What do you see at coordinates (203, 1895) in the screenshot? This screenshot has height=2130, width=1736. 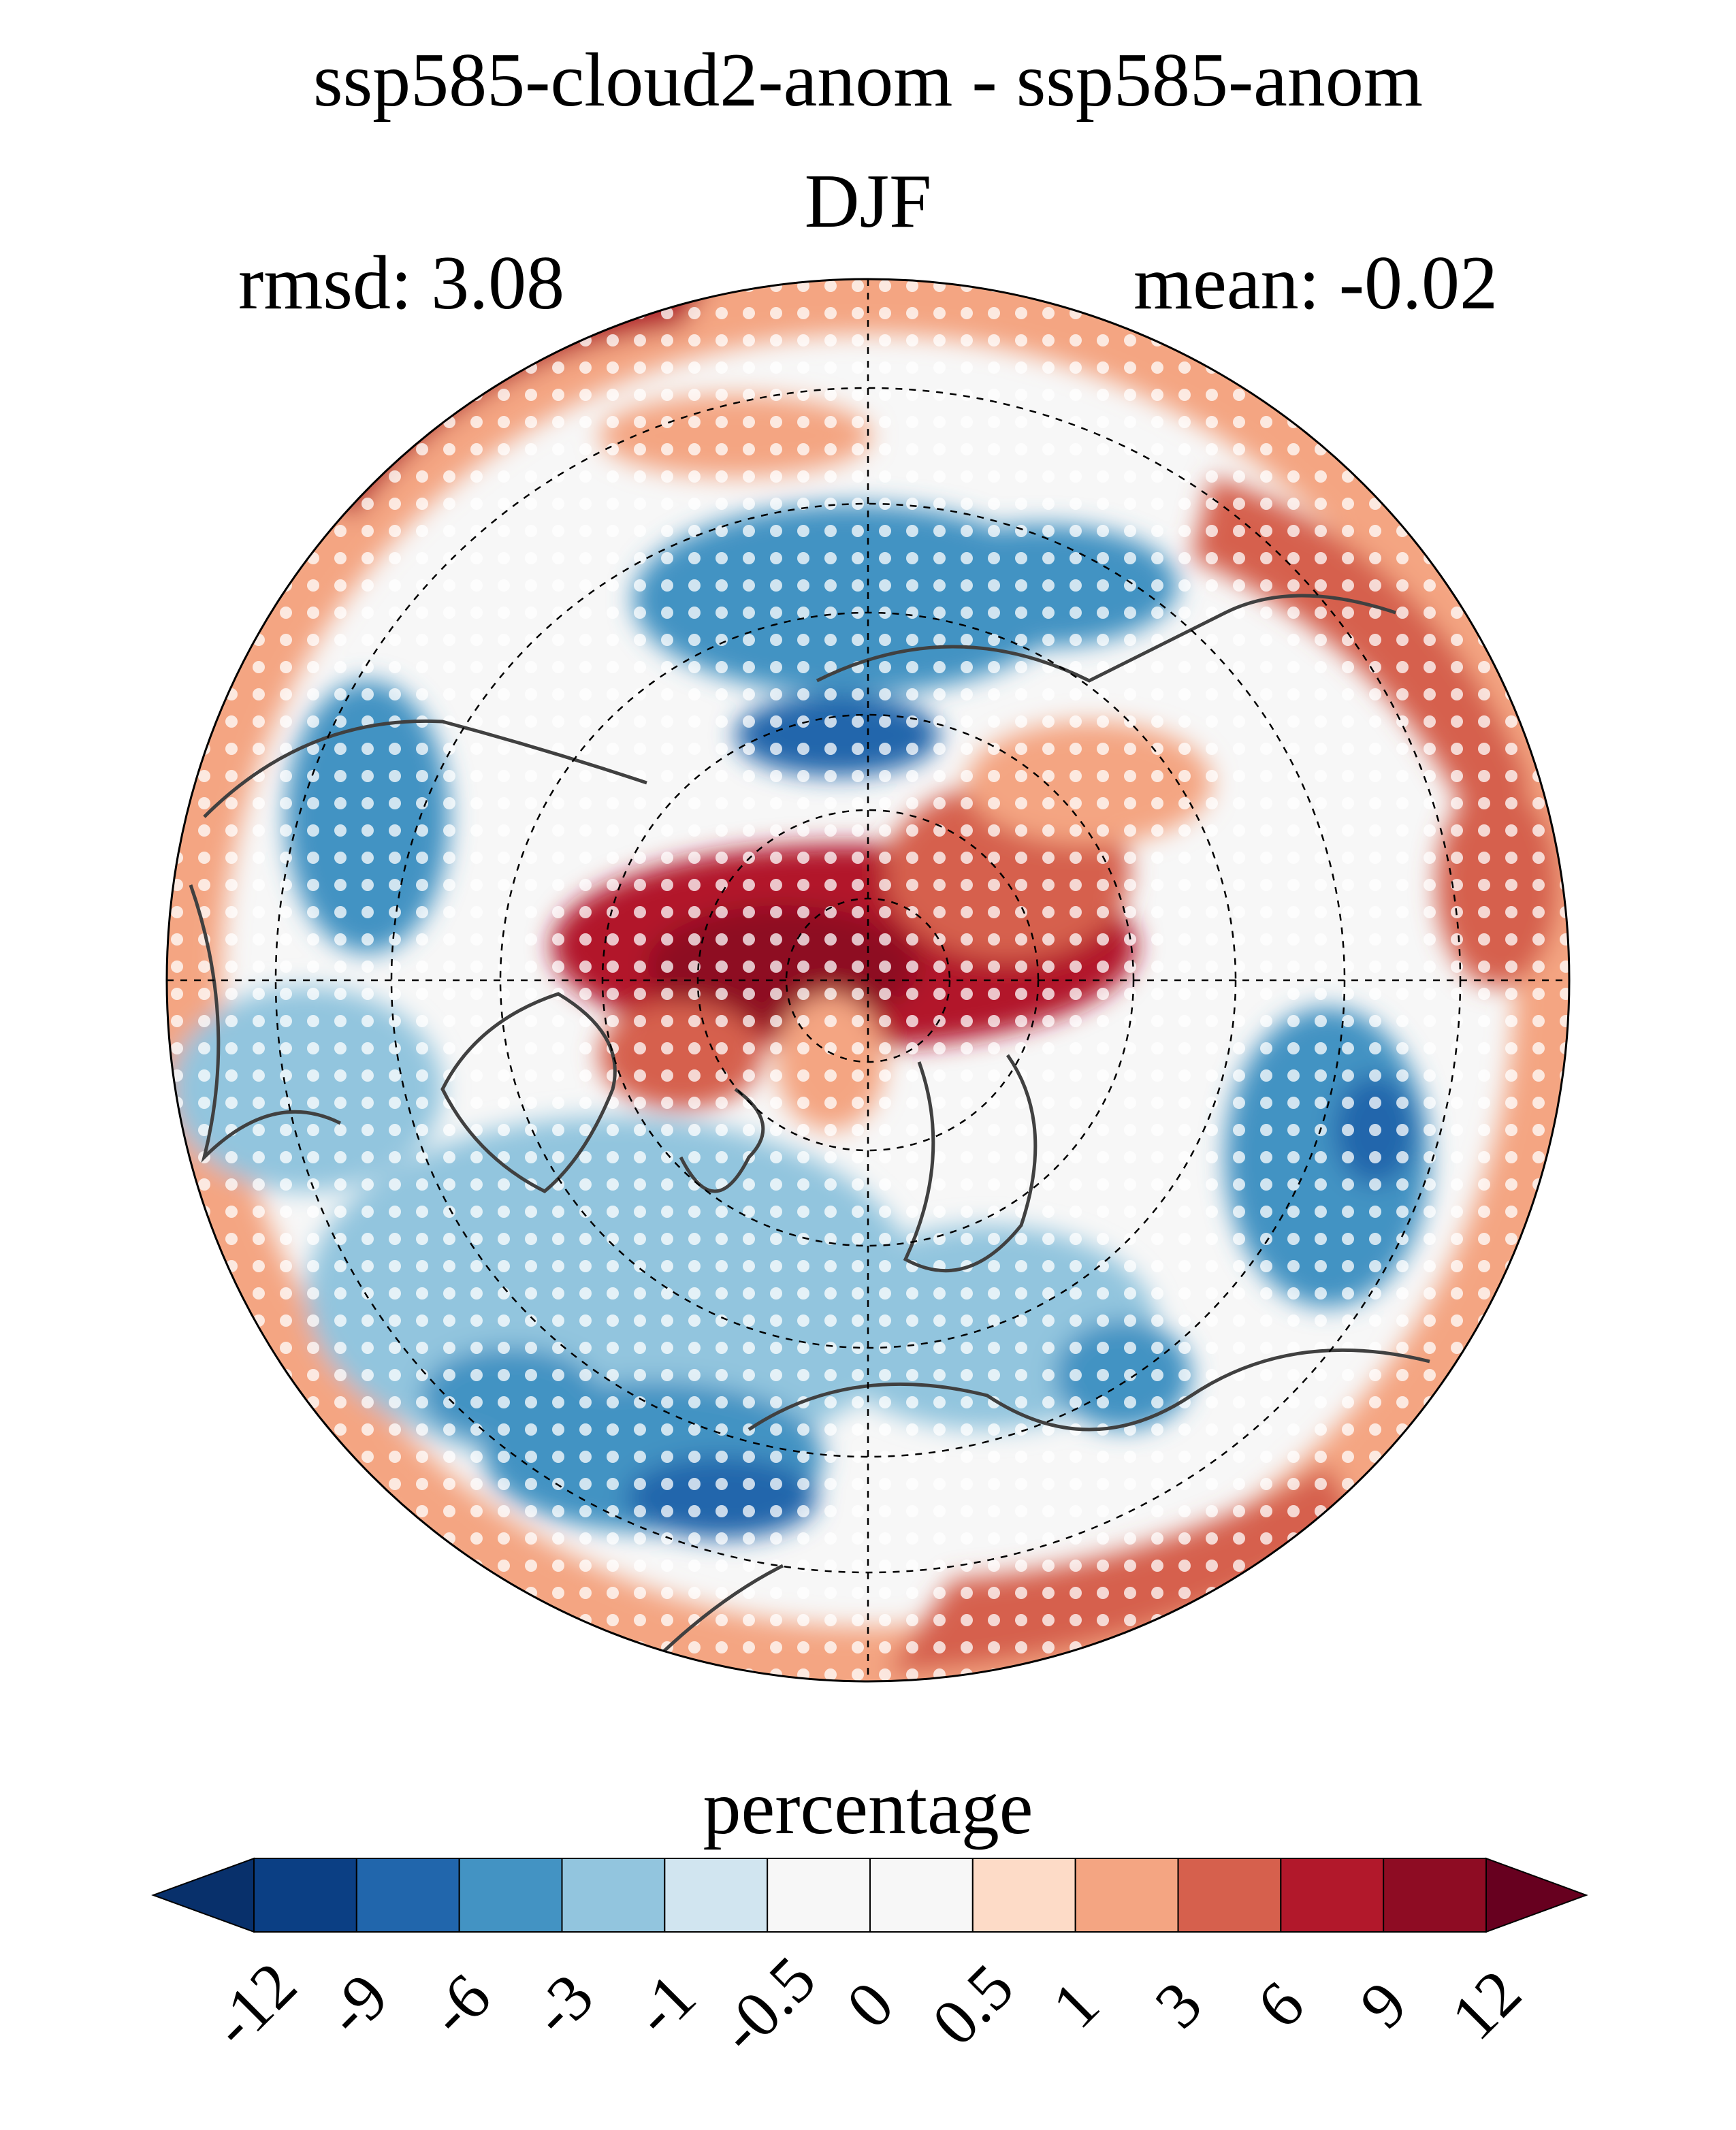 I see `colorbar-extend-low` at bounding box center [203, 1895].